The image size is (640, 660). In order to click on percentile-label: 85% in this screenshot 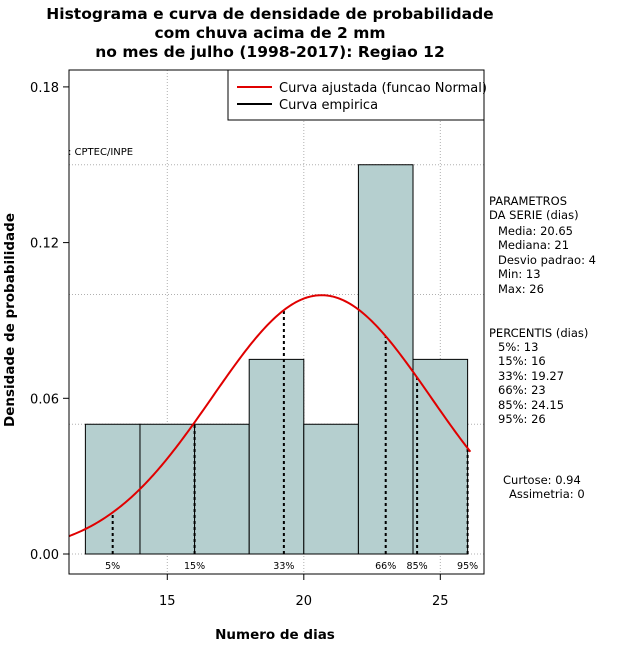, I will do `click(417, 566)`.